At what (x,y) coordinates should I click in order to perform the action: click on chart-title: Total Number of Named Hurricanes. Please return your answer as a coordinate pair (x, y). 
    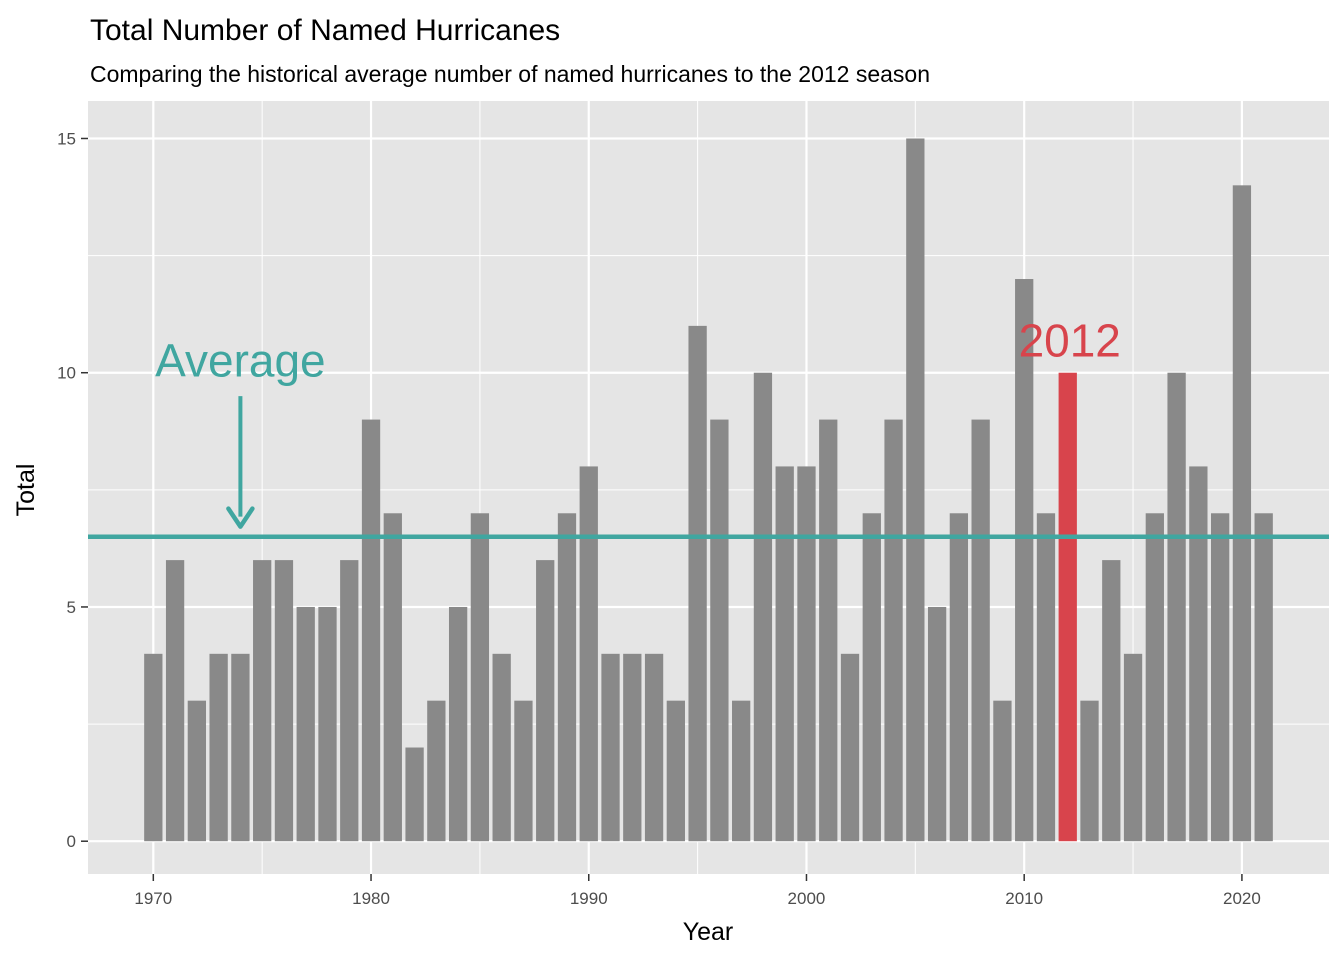
    Looking at the image, I should click on (325, 30).